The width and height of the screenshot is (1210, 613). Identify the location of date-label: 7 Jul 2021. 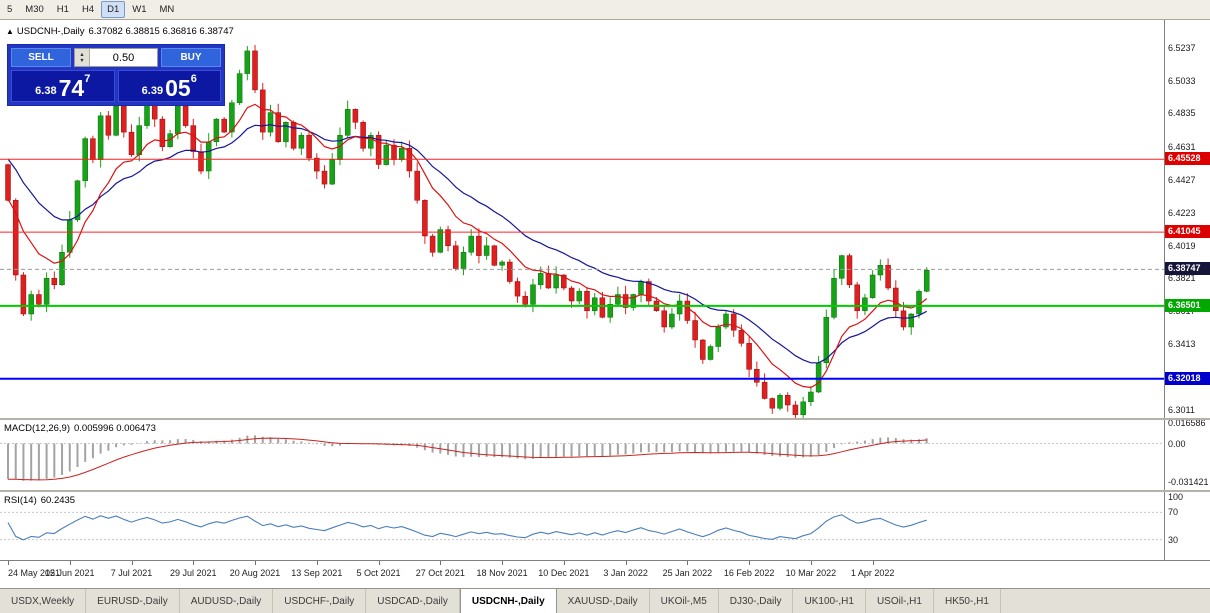
(131, 573).